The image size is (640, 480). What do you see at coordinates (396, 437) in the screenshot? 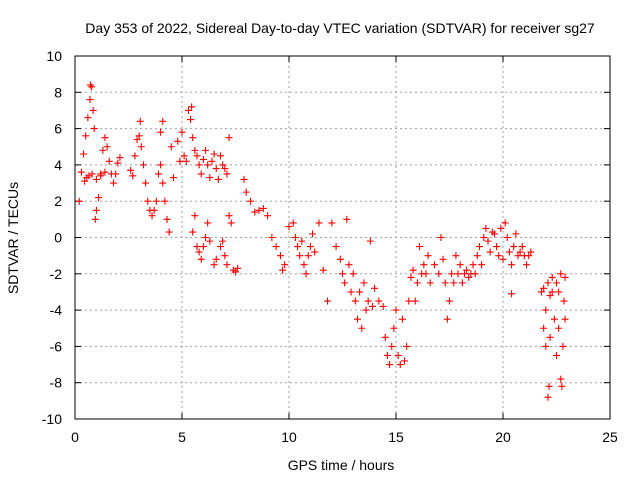
I see `x-tick-label: 15` at bounding box center [396, 437].